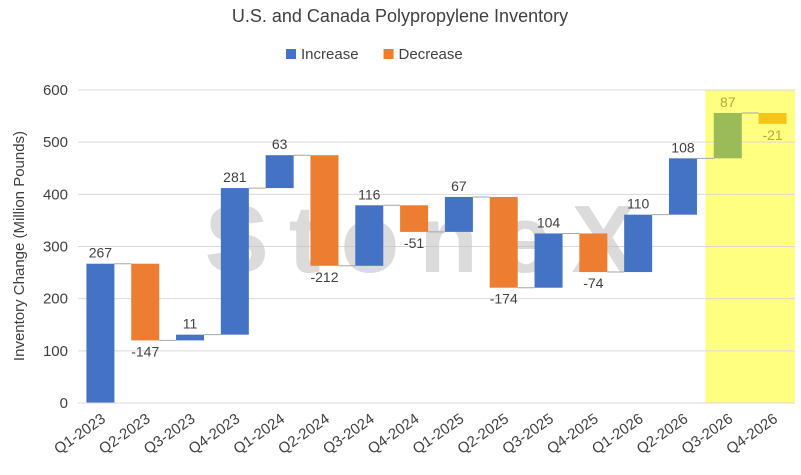 The height and width of the screenshot is (475, 801). What do you see at coordinates (593, 283) in the screenshot?
I see `data-label: -74` at bounding box center [593, 283].